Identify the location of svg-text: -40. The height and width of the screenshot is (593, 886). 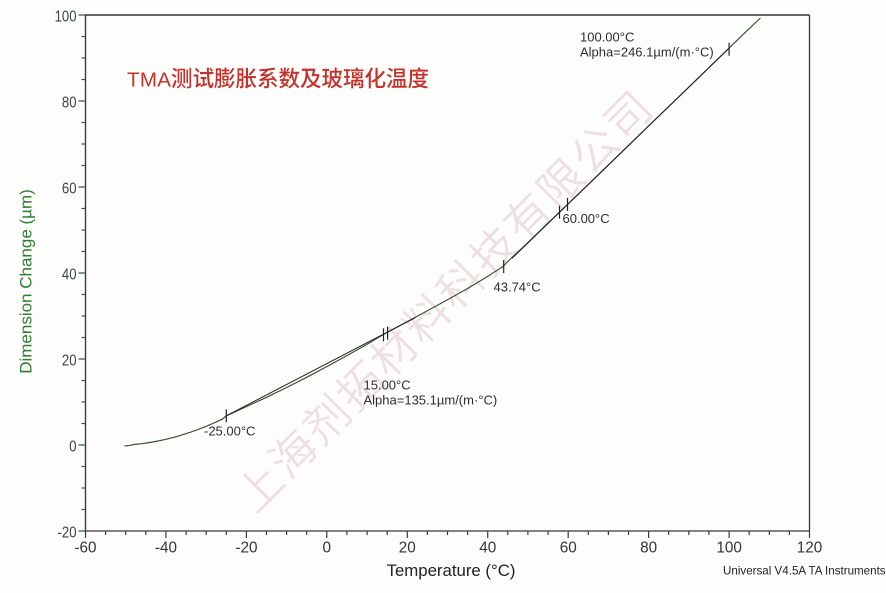
(166, 547).